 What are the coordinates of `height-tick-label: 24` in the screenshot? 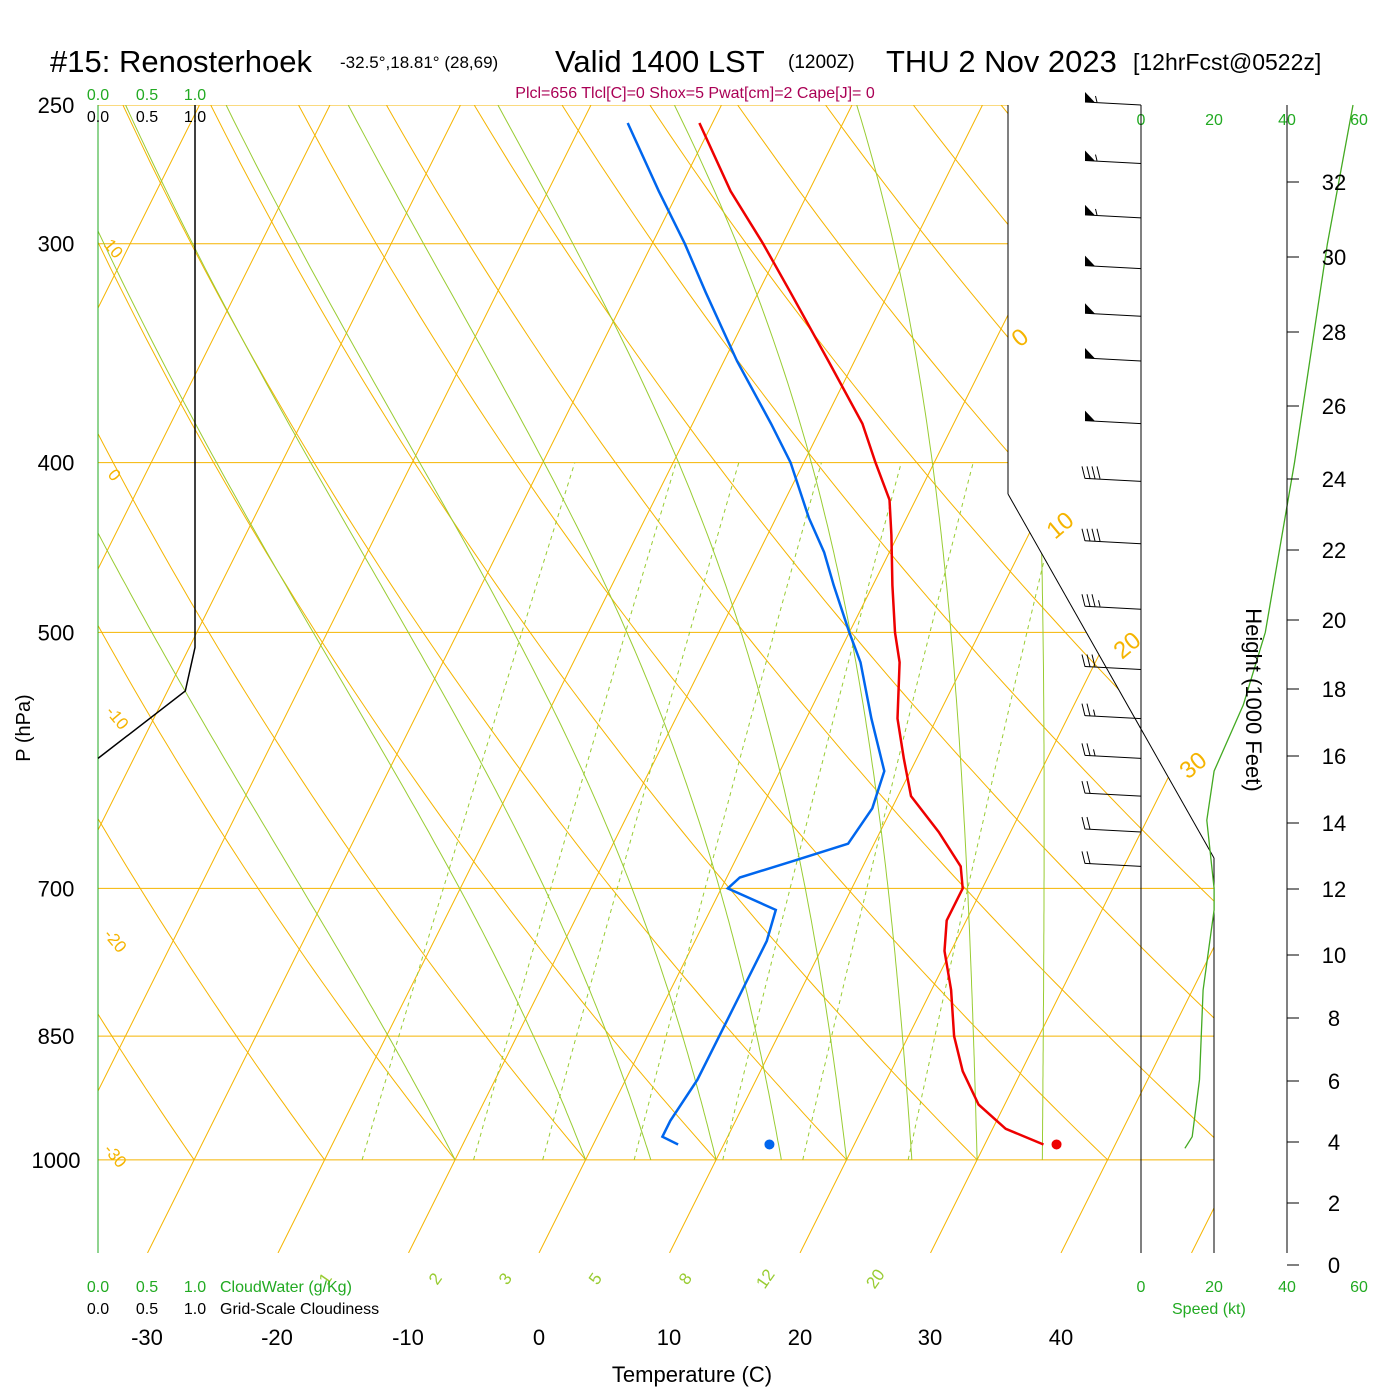 It's located at (1334, 479).